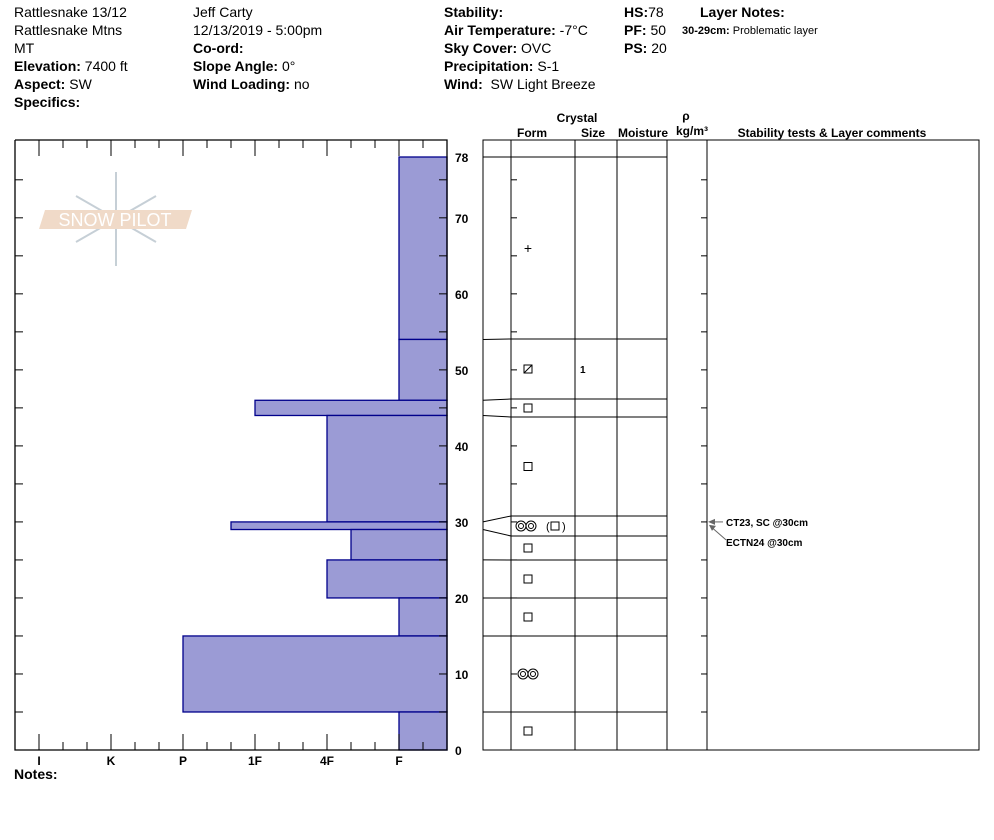 This screenshot has height=840, width=994. What do you see at coordinates (38, 761) in the screenshot?
I see `x-tick-label: I` at bounding box center [38, 761].